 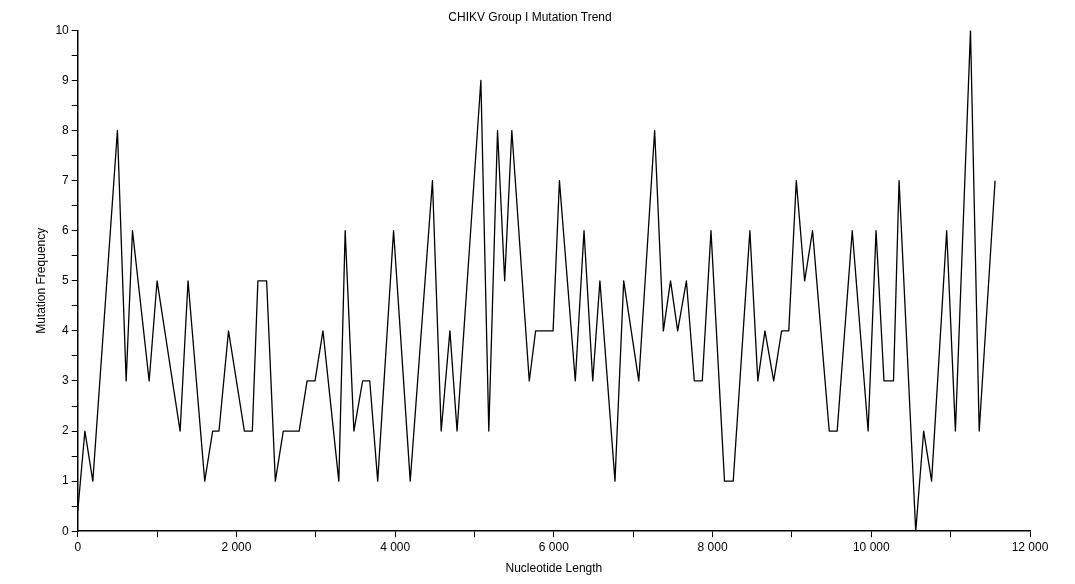 I want to click on y-tick-label: 9, so click(x=66, y=79).